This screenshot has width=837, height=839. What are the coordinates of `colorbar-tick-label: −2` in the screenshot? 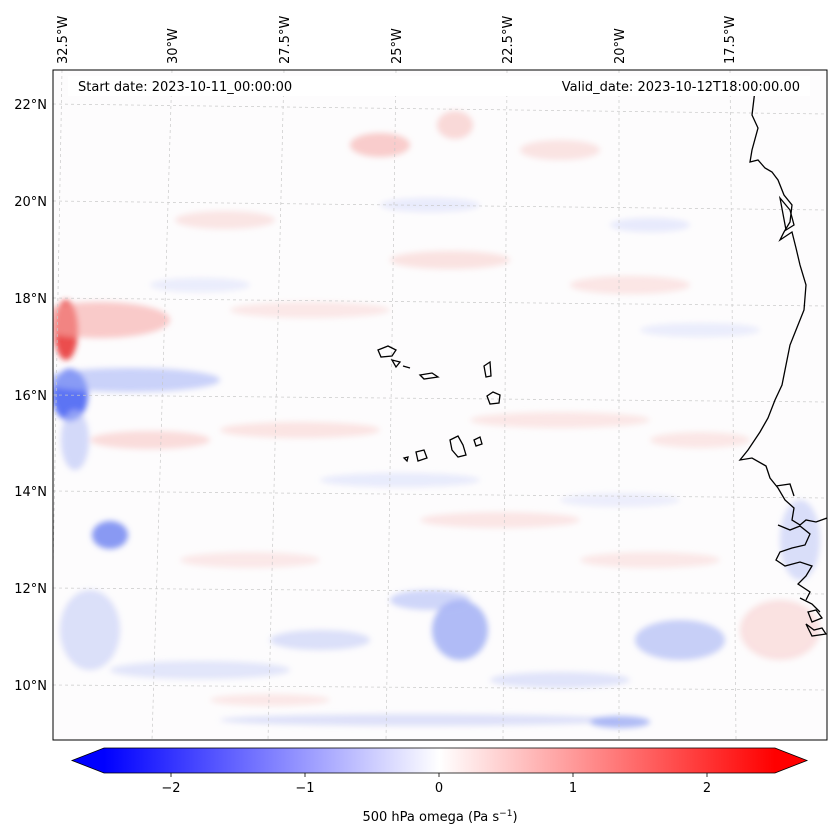 It's located at (170, 788).